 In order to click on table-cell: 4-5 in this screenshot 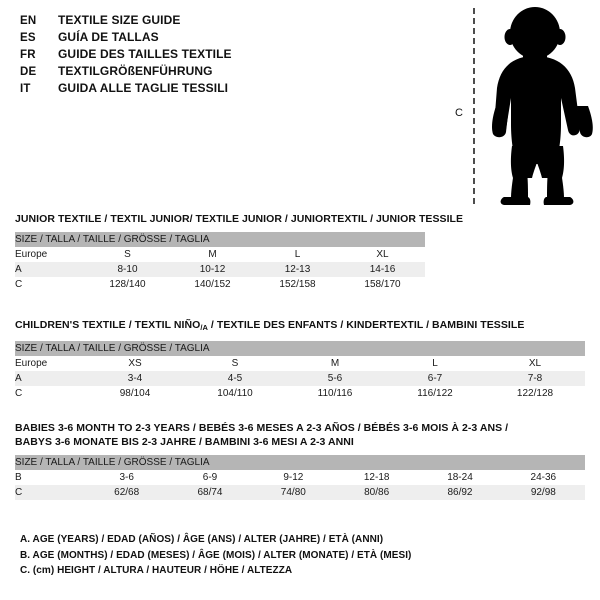, I will do `click(235, 378)`.